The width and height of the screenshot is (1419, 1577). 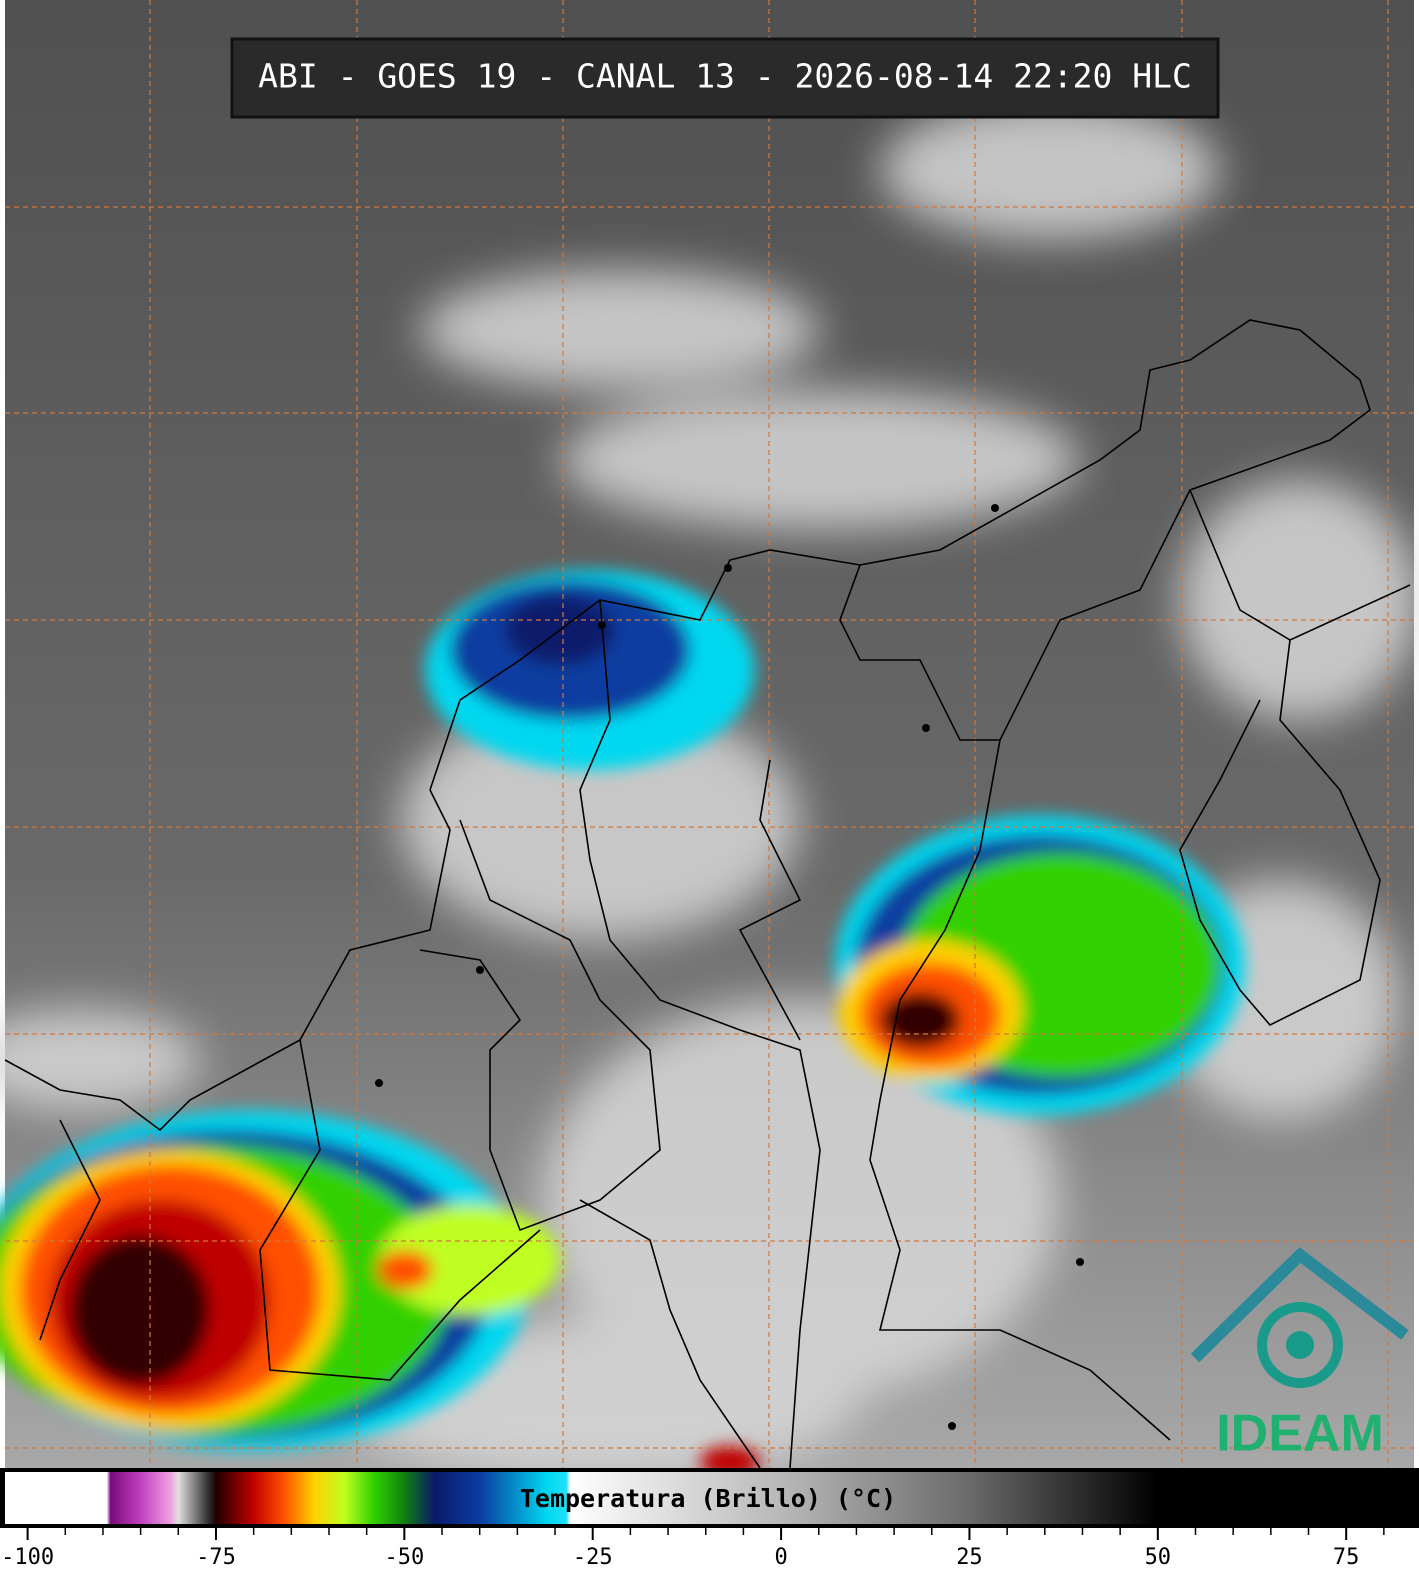 What do you see at coordinates (216, 1557) in the screenshot?
I see `tick-label: -75` at bounding box center [216, 1557].